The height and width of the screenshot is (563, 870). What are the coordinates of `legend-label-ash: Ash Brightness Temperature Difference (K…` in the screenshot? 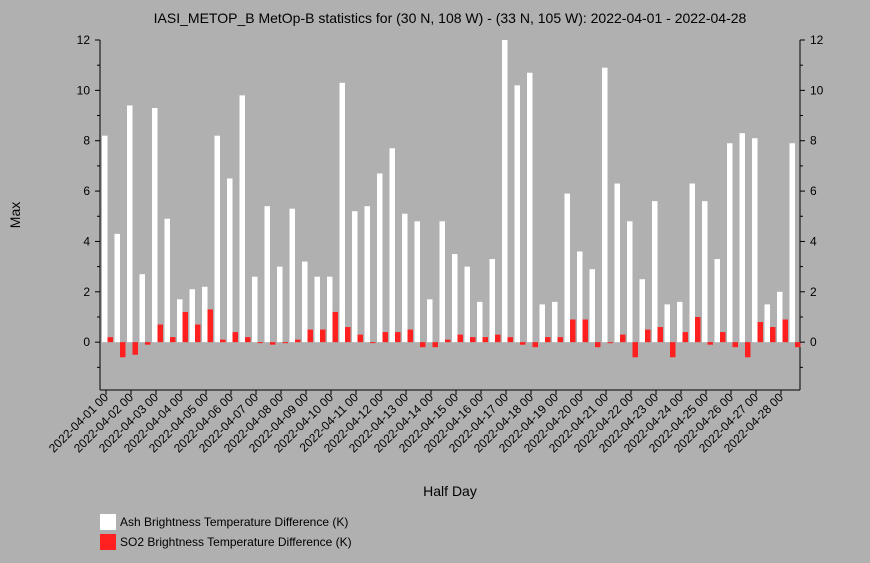 It's located at (234, 522).